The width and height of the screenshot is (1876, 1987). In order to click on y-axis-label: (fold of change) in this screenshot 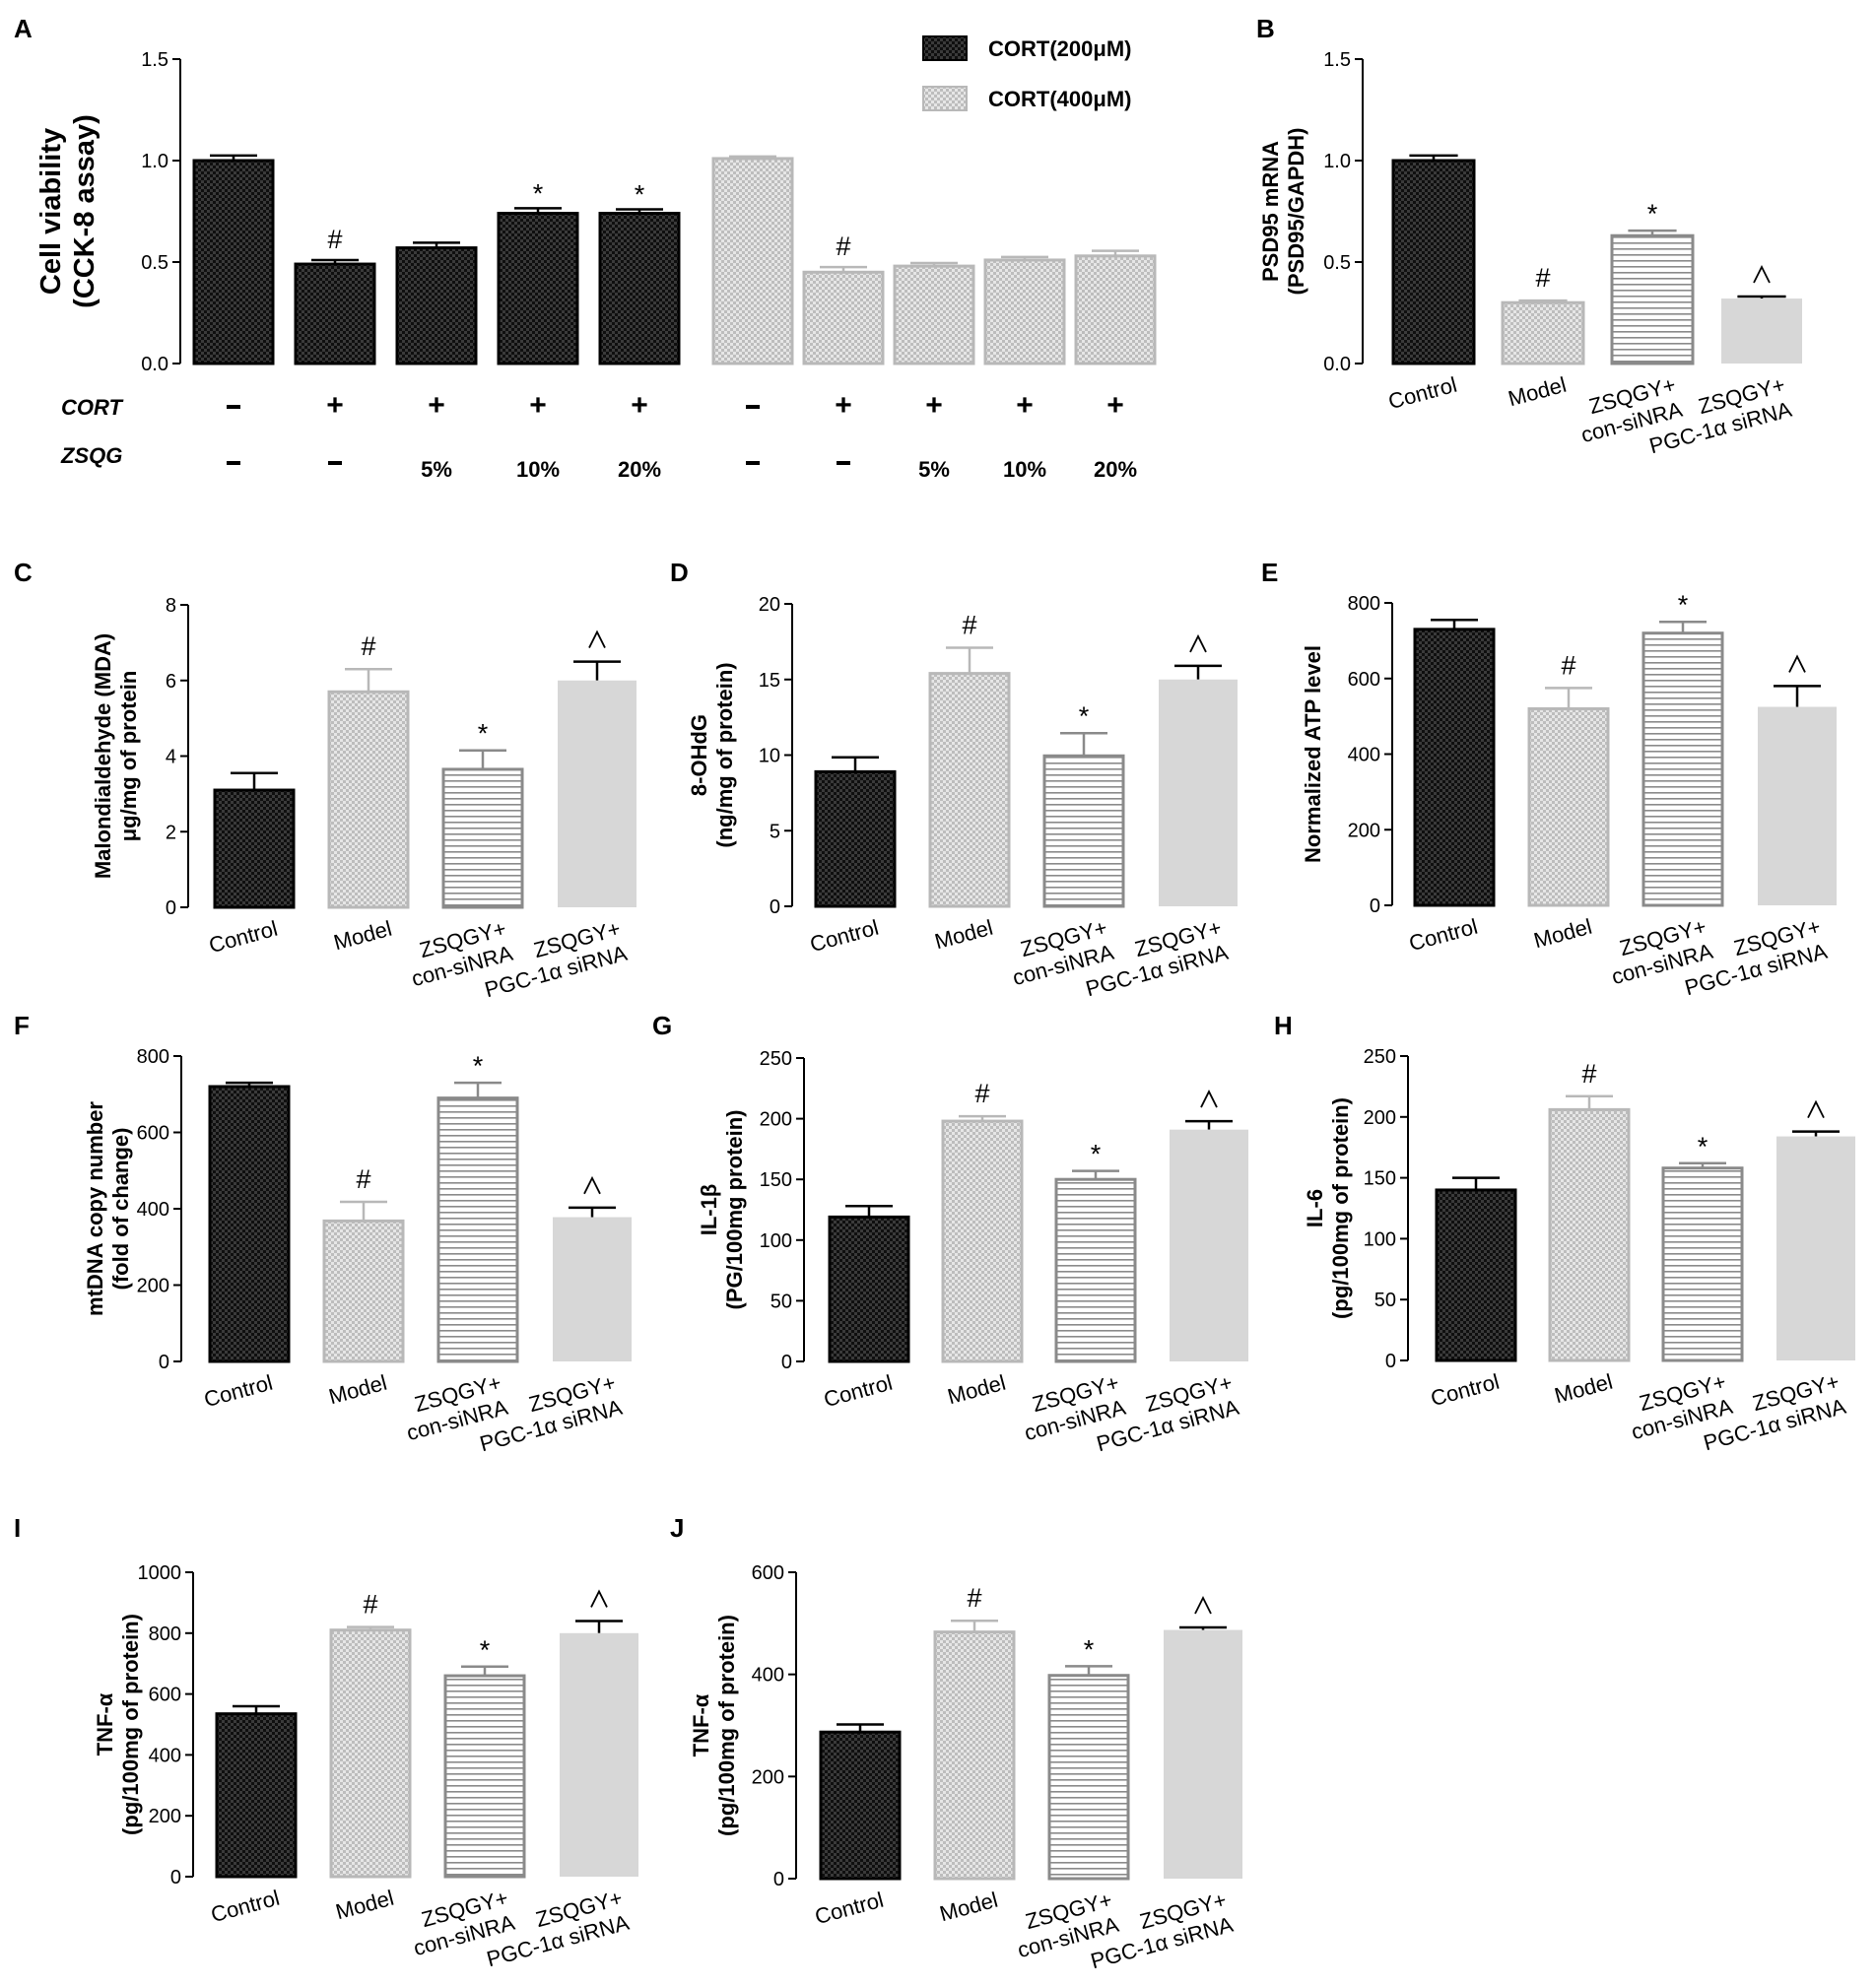, I will do `click(121, 1209)`.